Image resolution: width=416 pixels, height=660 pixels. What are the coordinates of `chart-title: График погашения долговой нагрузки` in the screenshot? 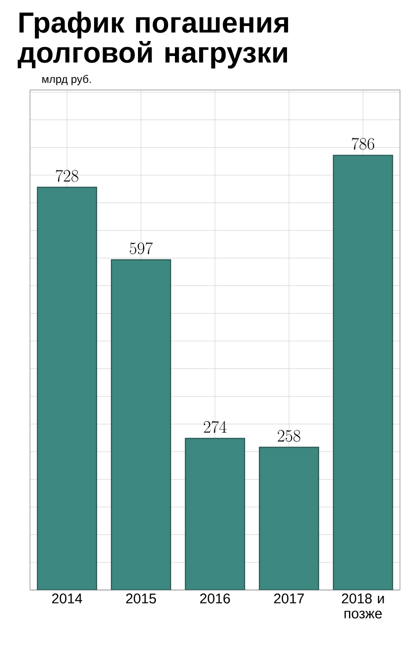 It's located at (153, 40).